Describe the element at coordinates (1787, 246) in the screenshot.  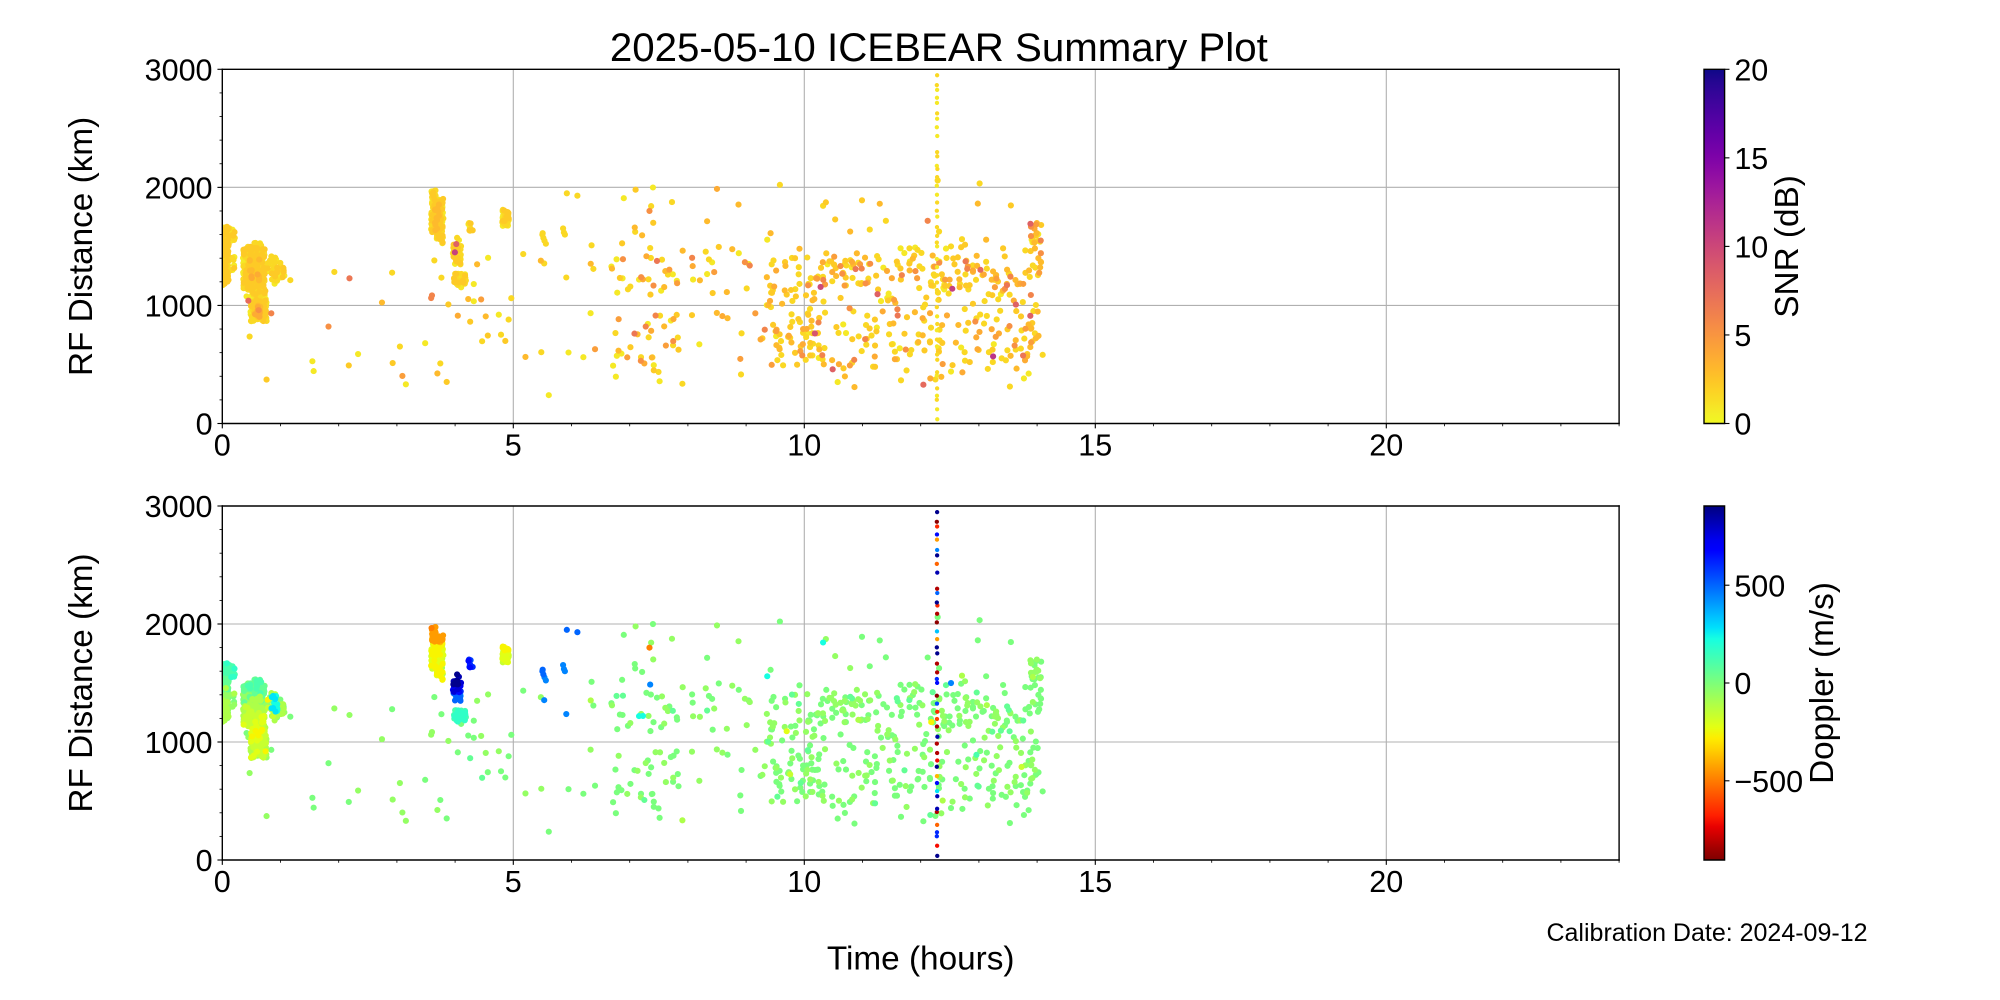
I see `svg-text: SNR (dB)` at that location.